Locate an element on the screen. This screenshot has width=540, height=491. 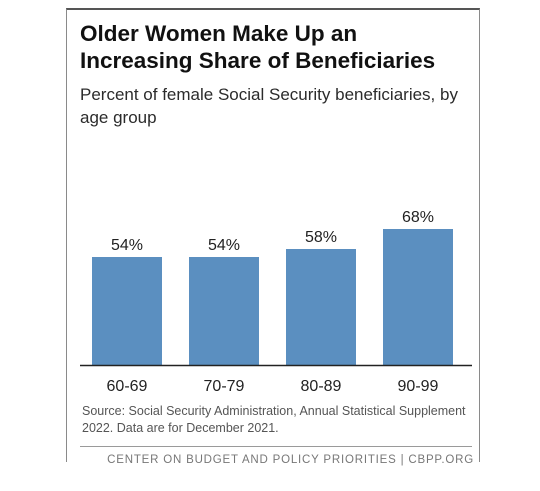
footer-divider is located at coordinates (276, 446).